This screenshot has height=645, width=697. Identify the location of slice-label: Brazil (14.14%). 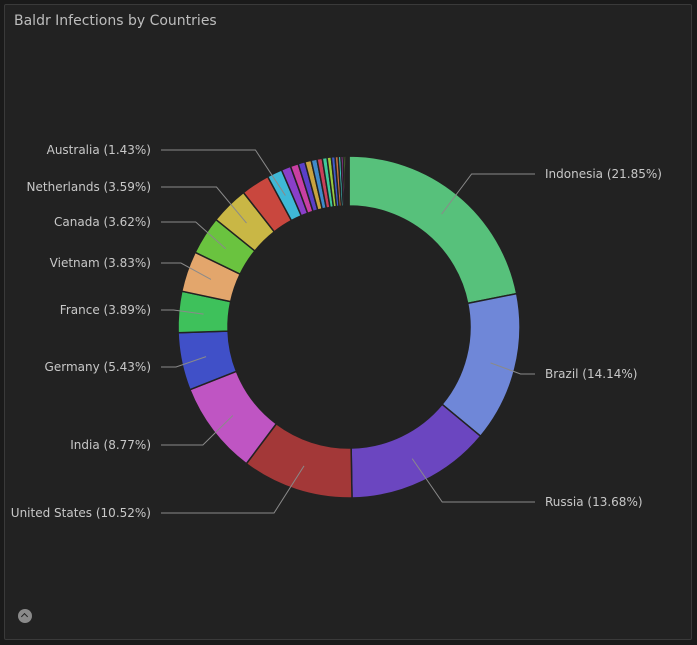
(591, 374).